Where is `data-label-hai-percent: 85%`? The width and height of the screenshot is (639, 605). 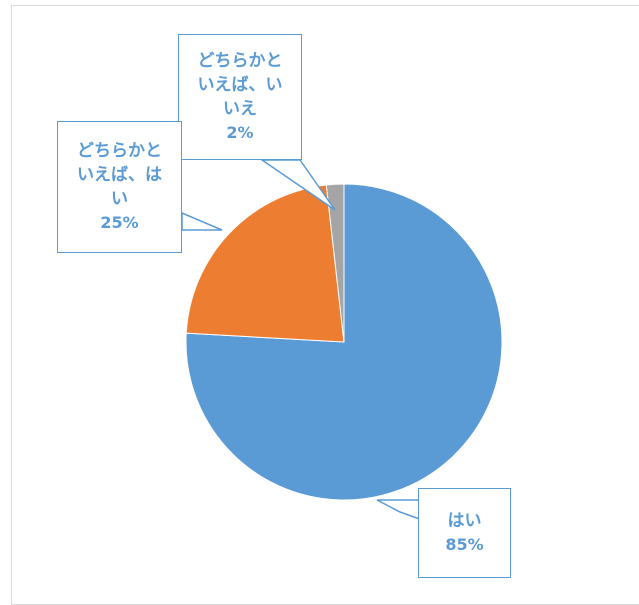 data-label-hai-percent: 85% is located at coordinates (464, 544).